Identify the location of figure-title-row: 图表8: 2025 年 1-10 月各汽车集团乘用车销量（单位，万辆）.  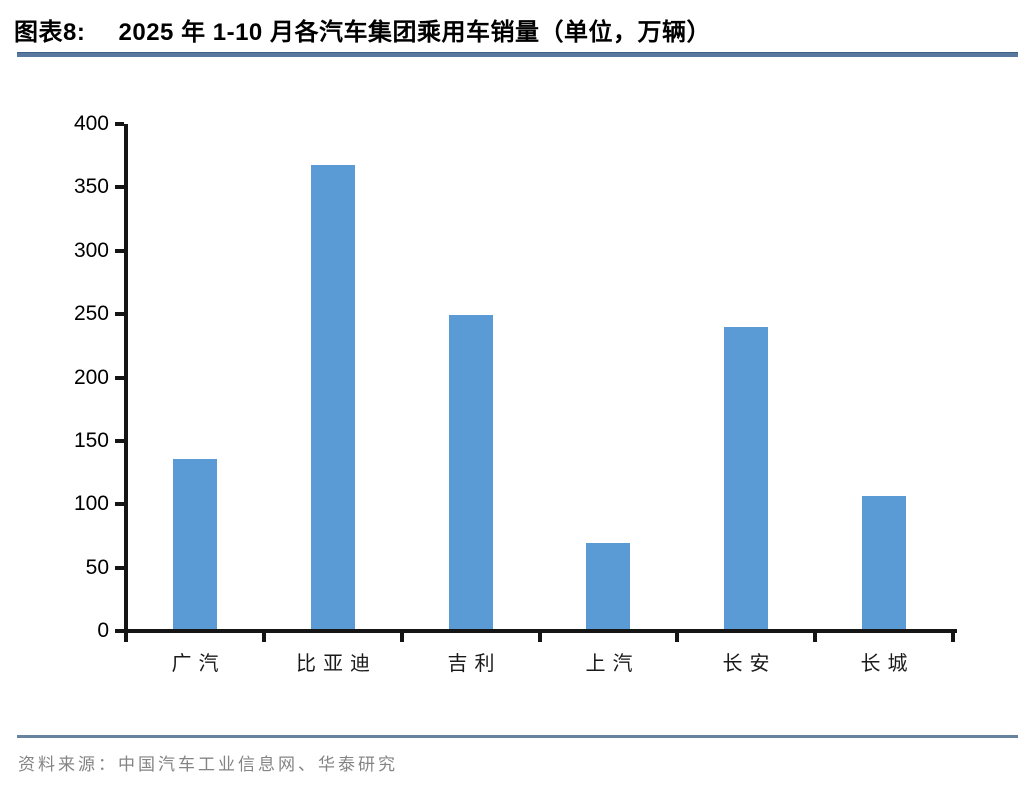
(516, 29).